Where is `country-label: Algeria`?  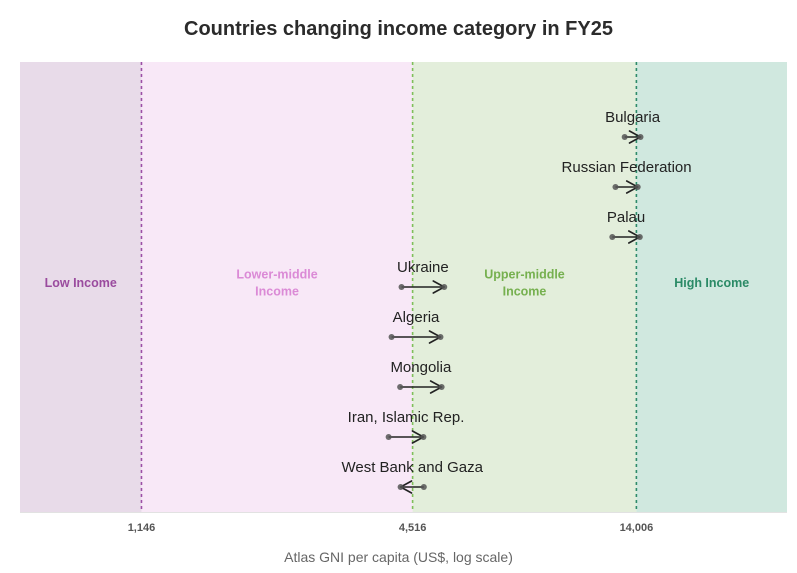 country-label: Algeria is located at coordinates (416, 317).